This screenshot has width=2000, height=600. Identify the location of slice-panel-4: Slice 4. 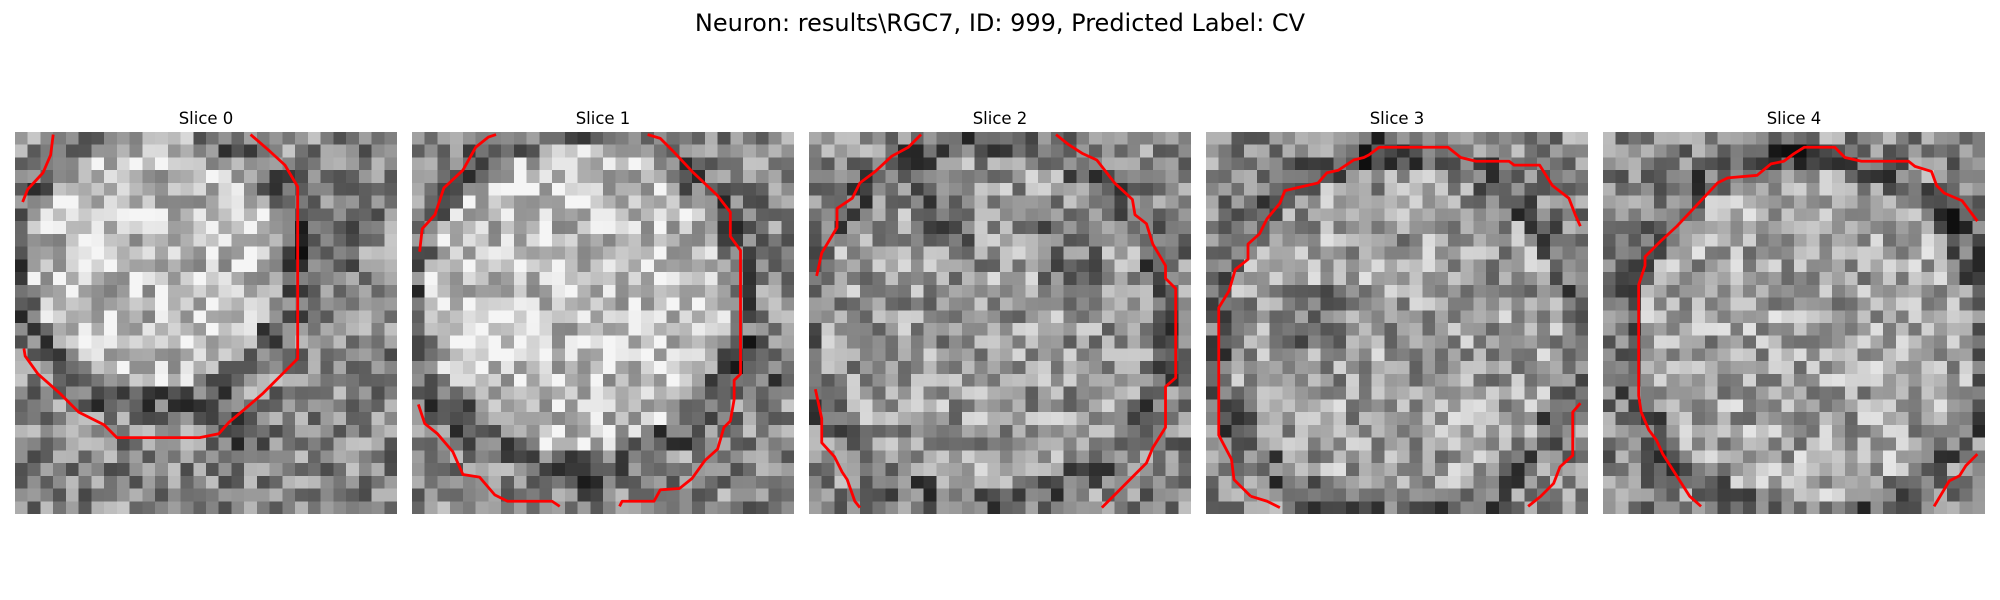
(1794, 311).